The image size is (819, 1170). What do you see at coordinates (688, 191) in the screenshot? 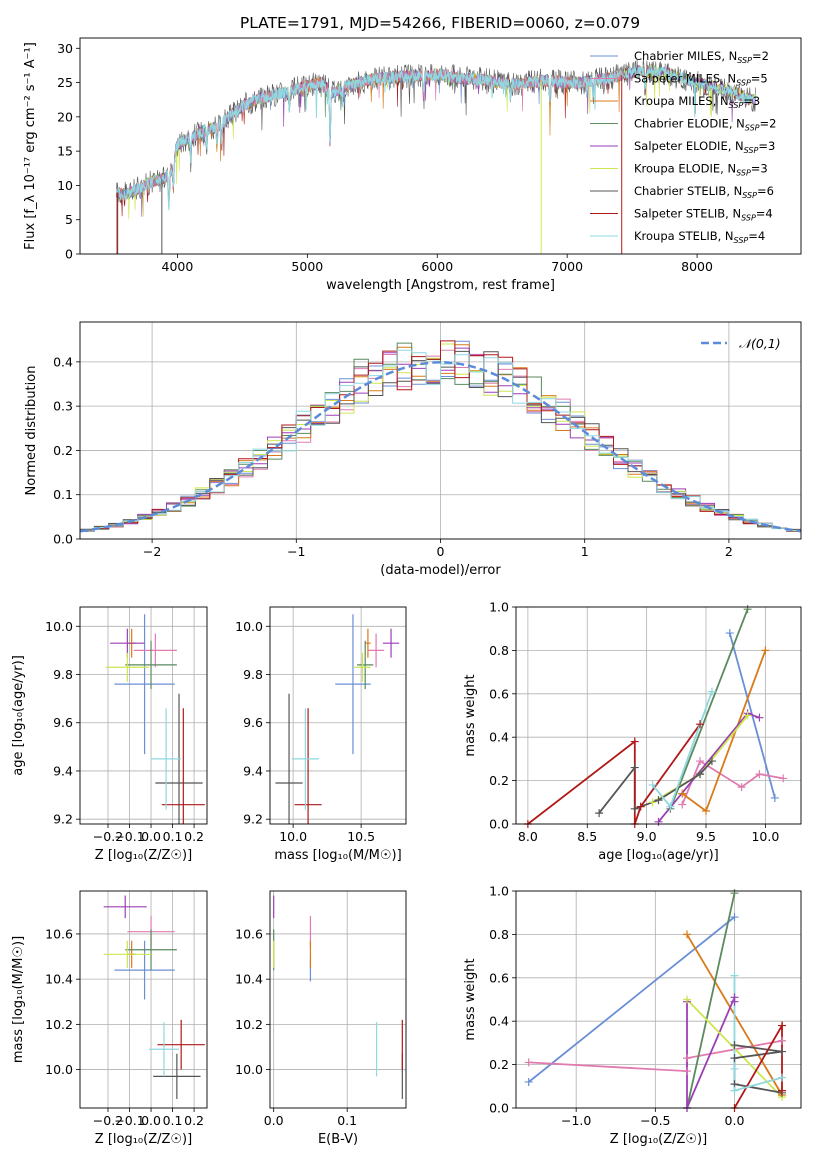
I see `legend-label-text: Chabrier STELIB, N` at bounding box center [688, 191].